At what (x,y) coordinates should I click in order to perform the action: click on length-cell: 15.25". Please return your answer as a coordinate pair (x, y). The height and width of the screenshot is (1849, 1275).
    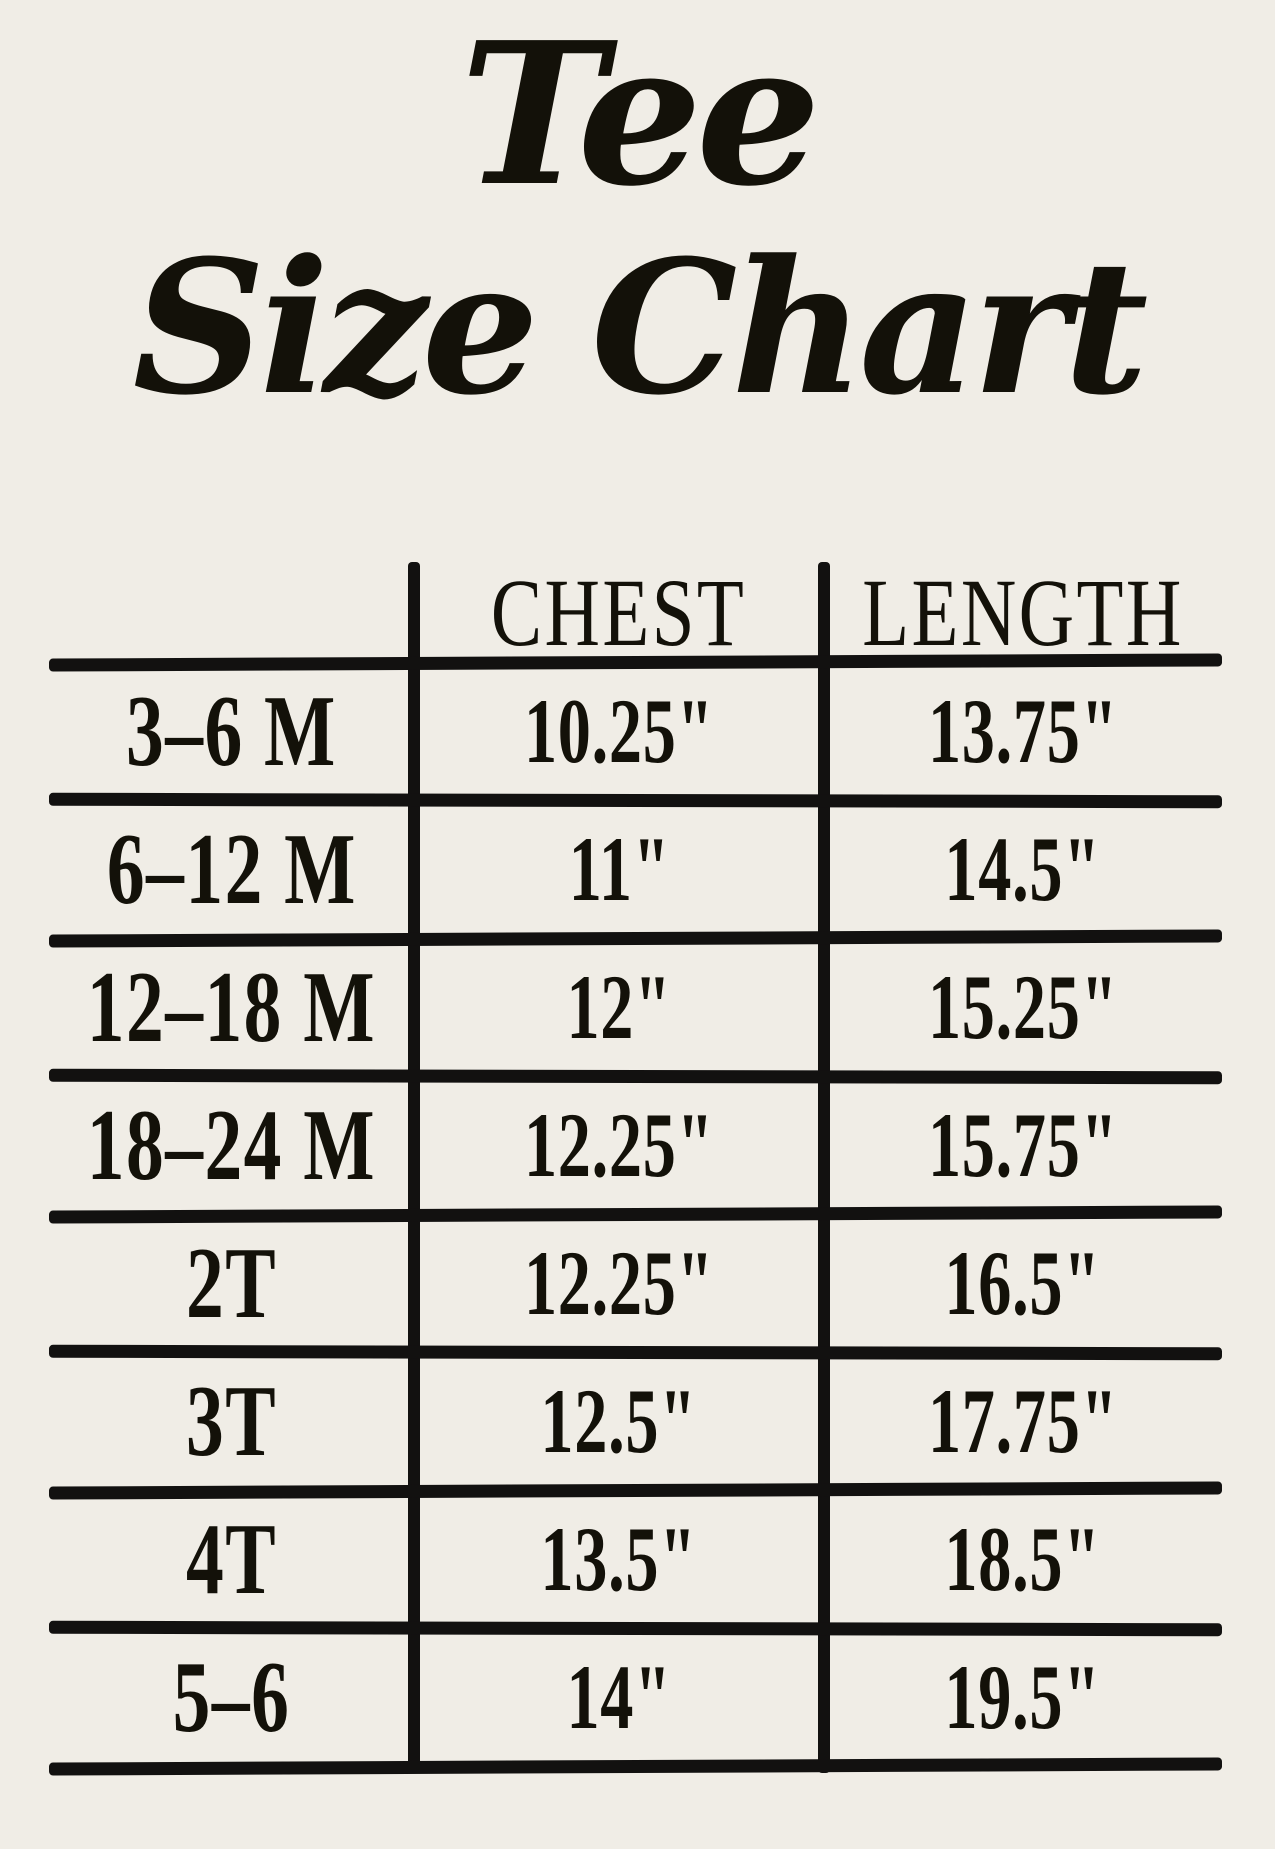
    Looking at the image, I should click on (1023, 1007).